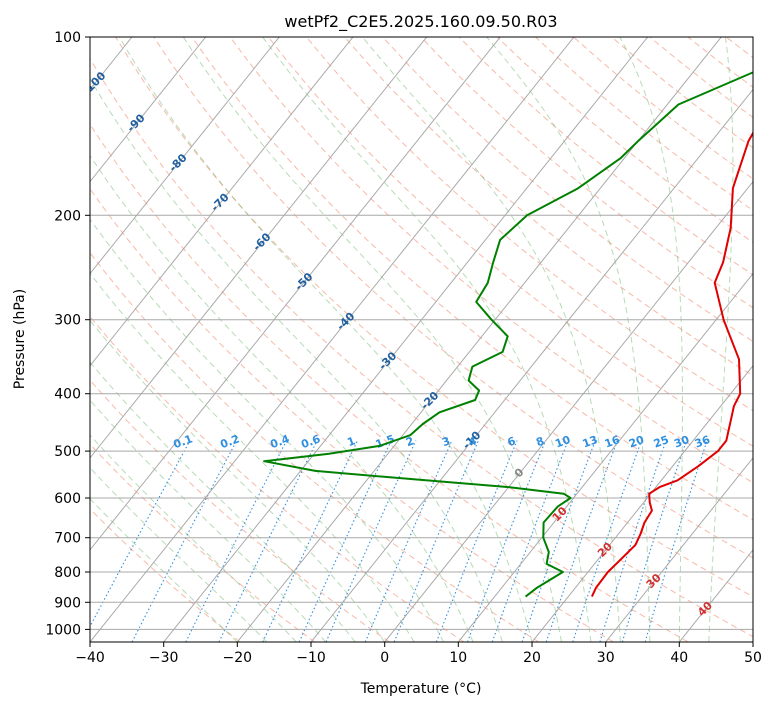 This screenshot has width=775, height=708. What do you see at coordinates (421, 689) in the screenshot?
I see `x-axis-label: Temperature (°C)` at bounding box center [421, 689].